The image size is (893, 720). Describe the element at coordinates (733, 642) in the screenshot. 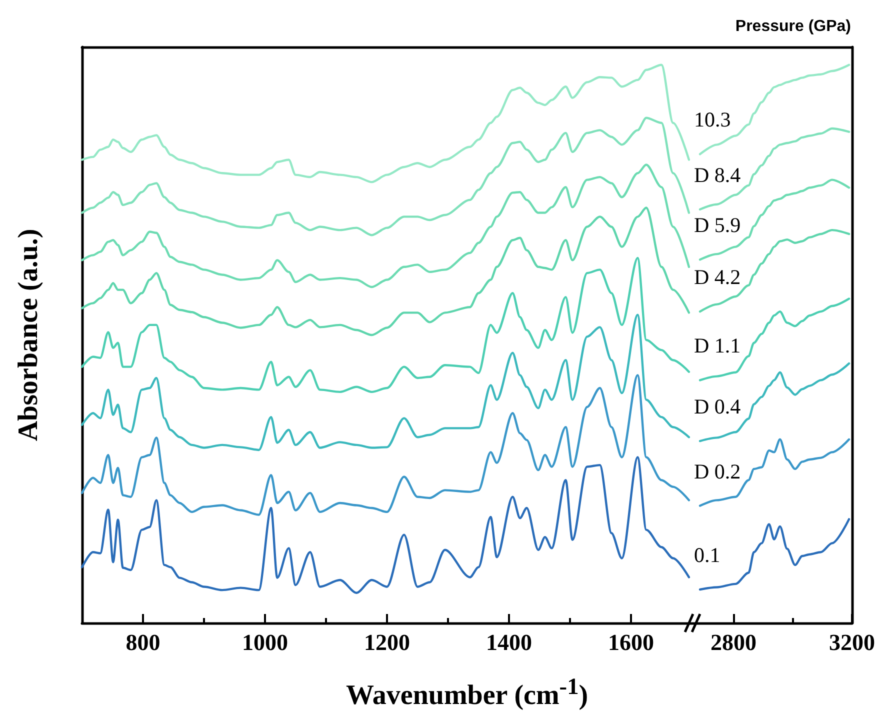

I see `x-tick-label: 2800` at that location.